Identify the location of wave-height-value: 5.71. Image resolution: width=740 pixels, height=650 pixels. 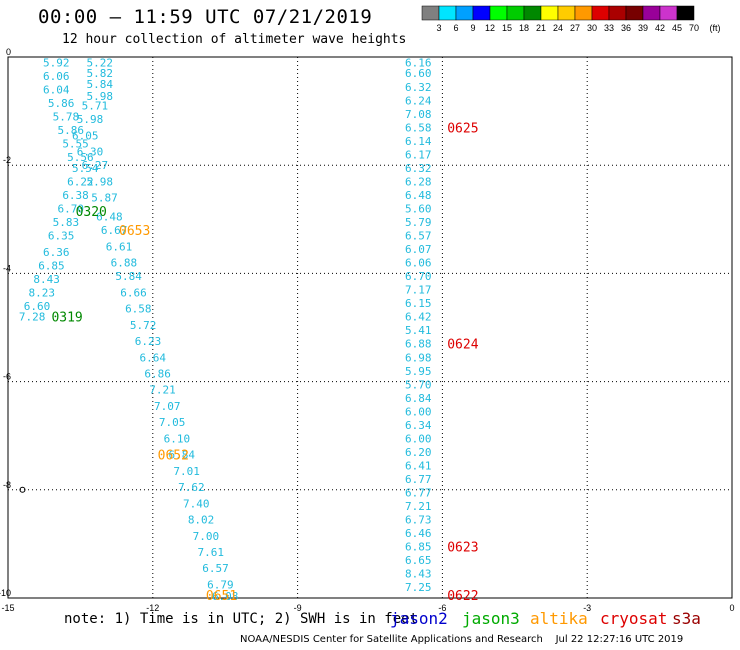
(95, 106).